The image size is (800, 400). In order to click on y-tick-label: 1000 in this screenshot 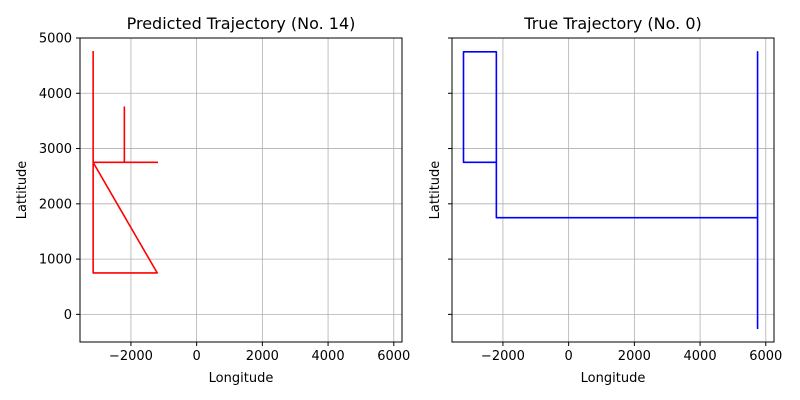, I will do `click(55, 260)`.